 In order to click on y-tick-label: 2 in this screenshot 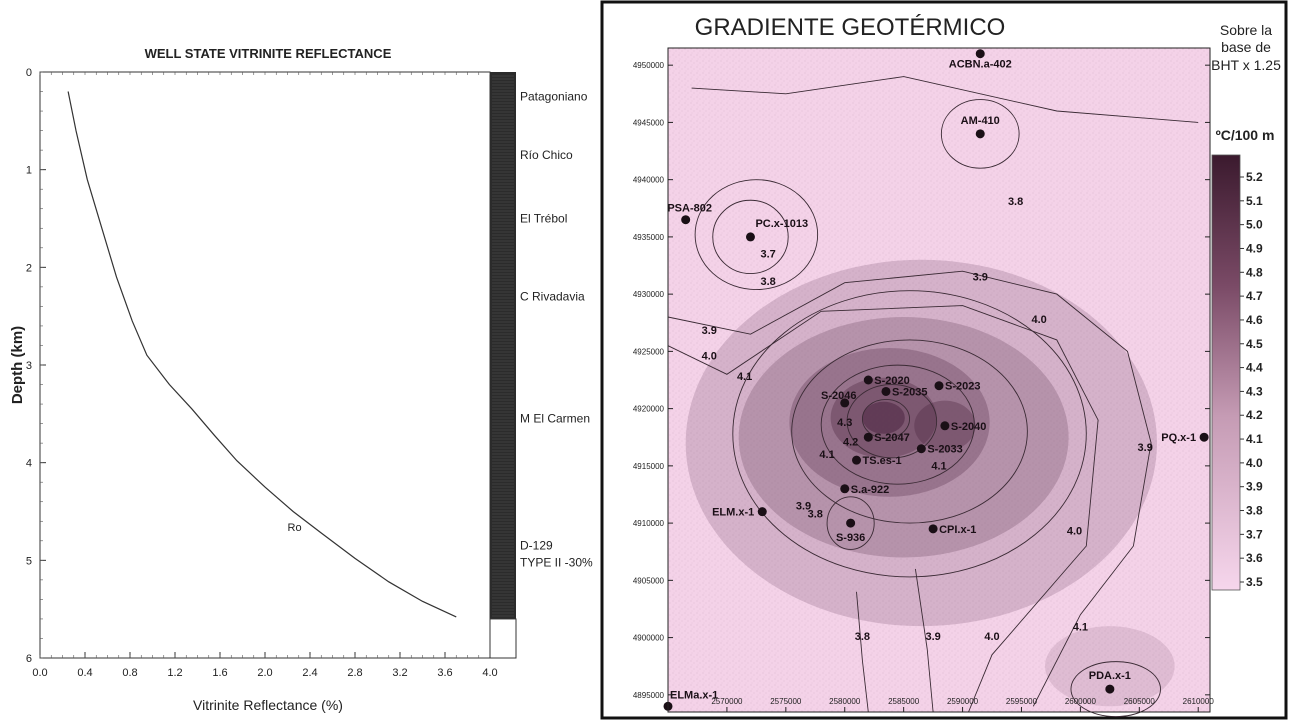, I will do `click(29, 268)`.